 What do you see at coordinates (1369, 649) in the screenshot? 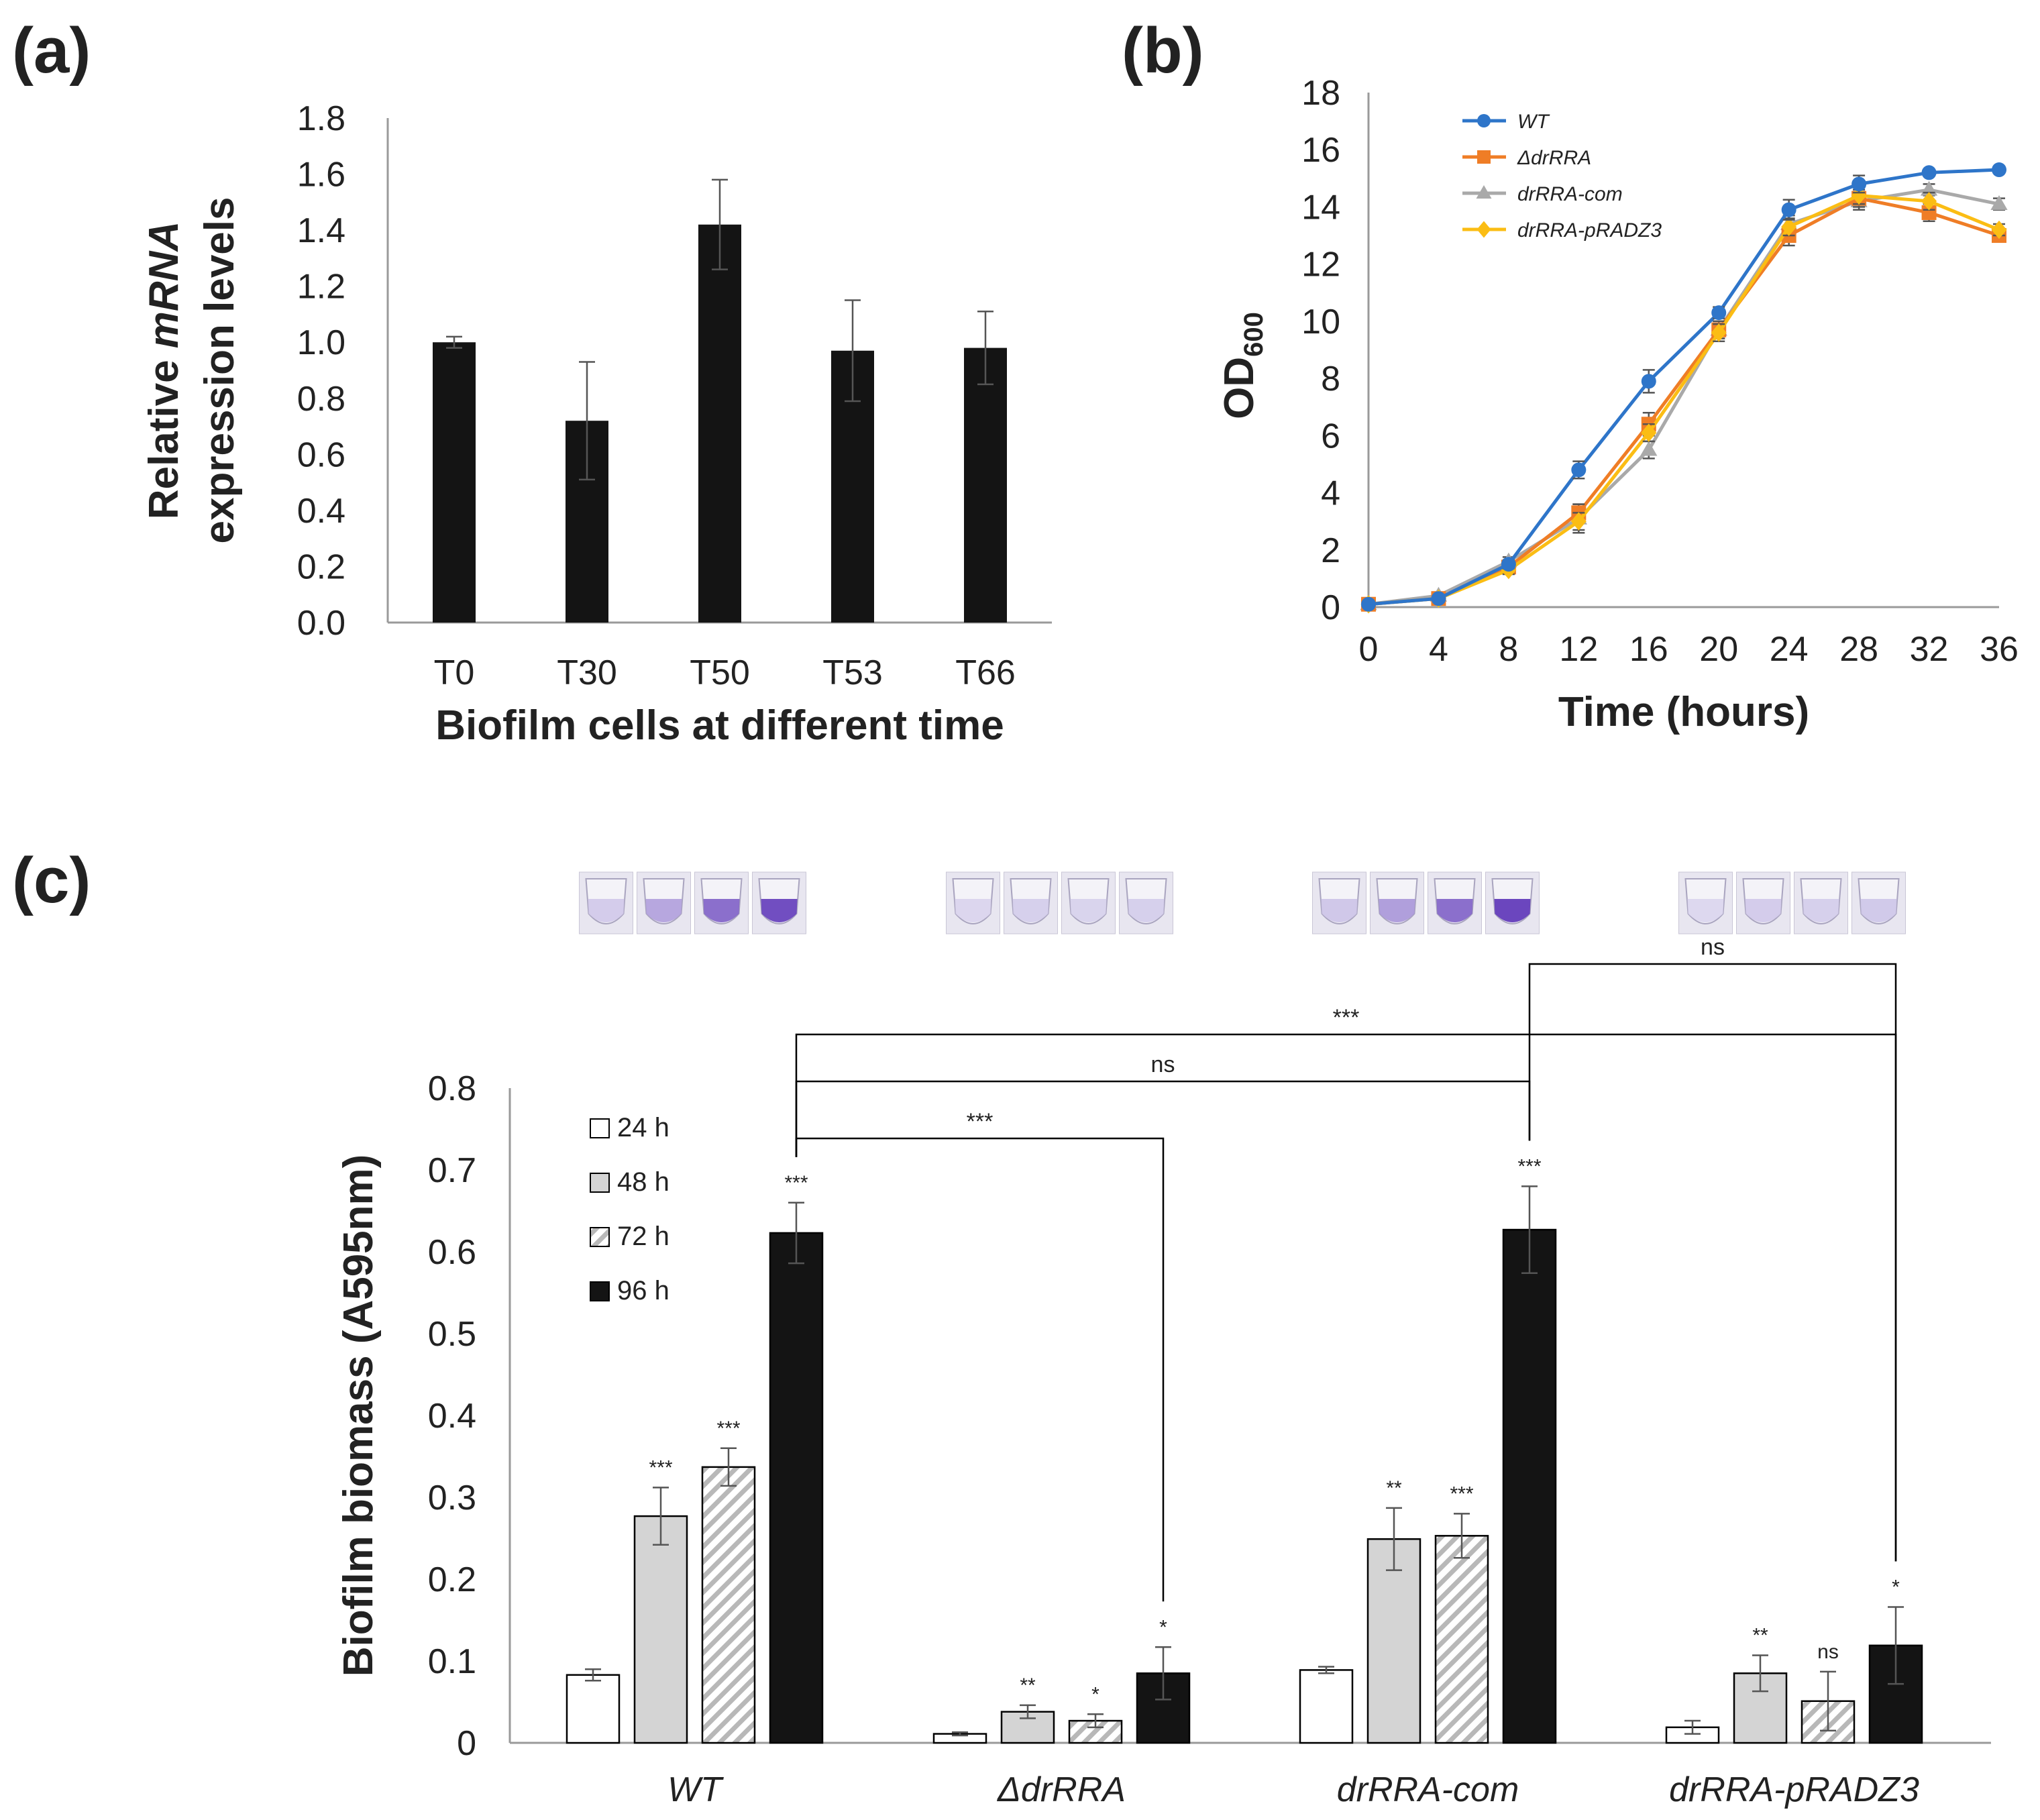
I see `x-tick-label-b: 0` at bounding box center [1369, 649].